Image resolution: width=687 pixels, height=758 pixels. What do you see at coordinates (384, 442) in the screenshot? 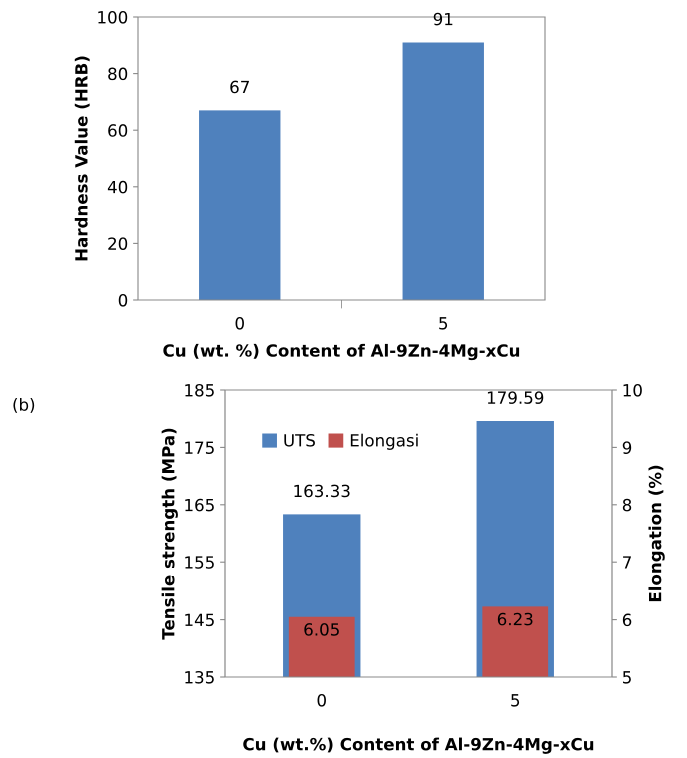
I see `legend-label: Elongasi` at bounding box center [384, 442].